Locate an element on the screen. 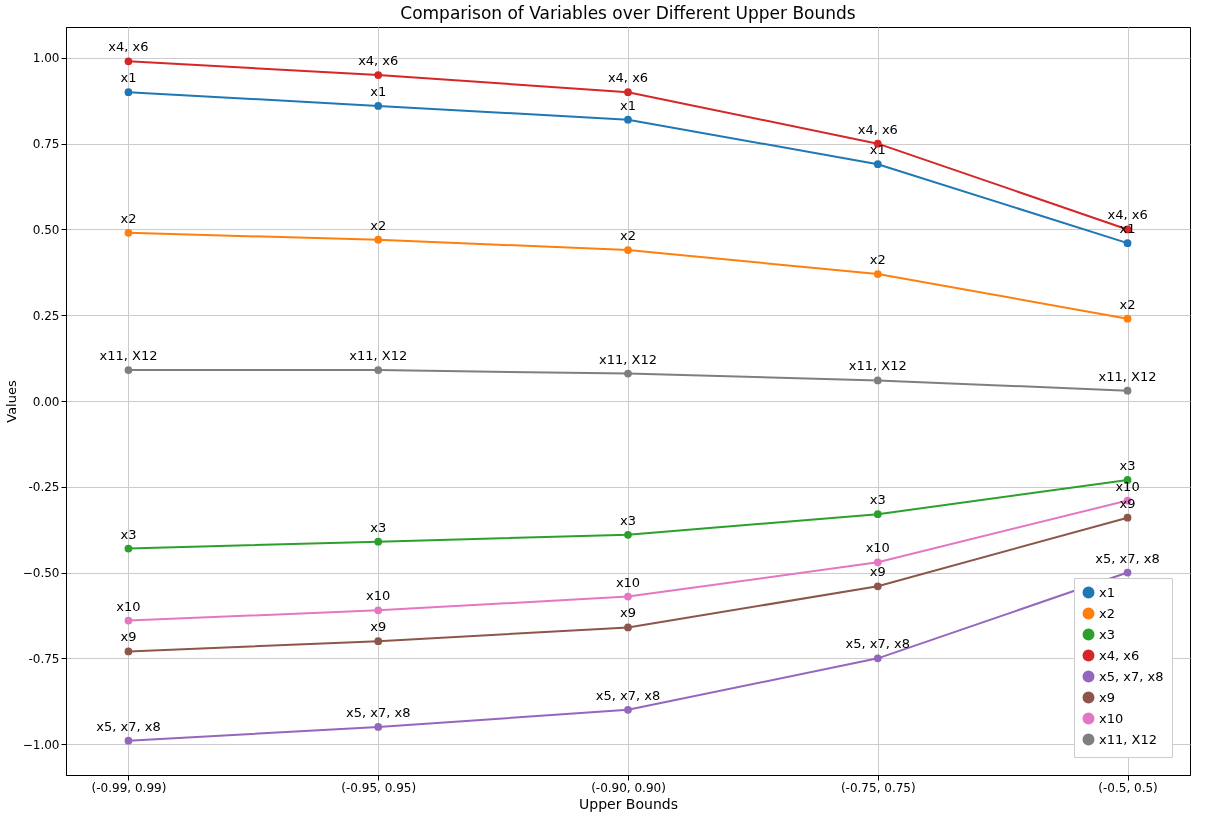  y-tick-label: −1.00 is located at coordinates (41, 744).